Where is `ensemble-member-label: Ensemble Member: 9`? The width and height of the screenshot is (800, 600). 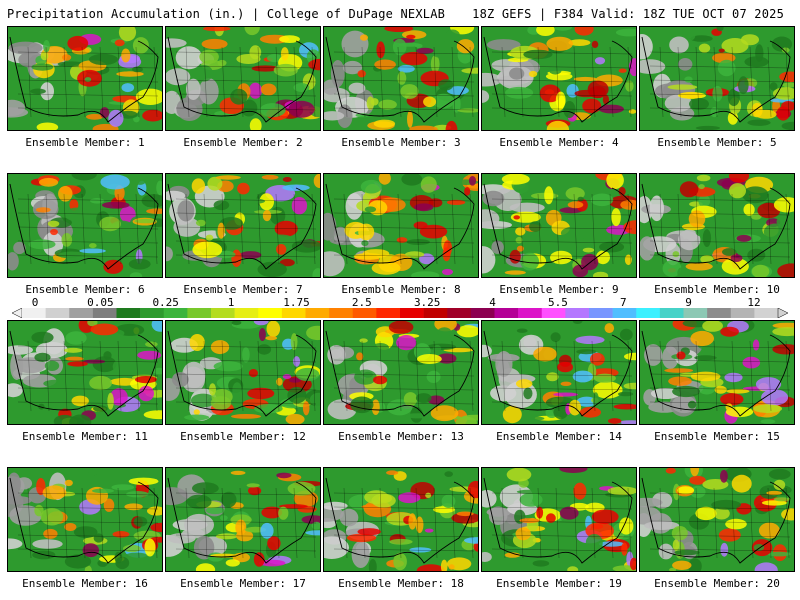 ensemble-member-label: Ensemble Member: 9 is located at coordinates (559, 289).